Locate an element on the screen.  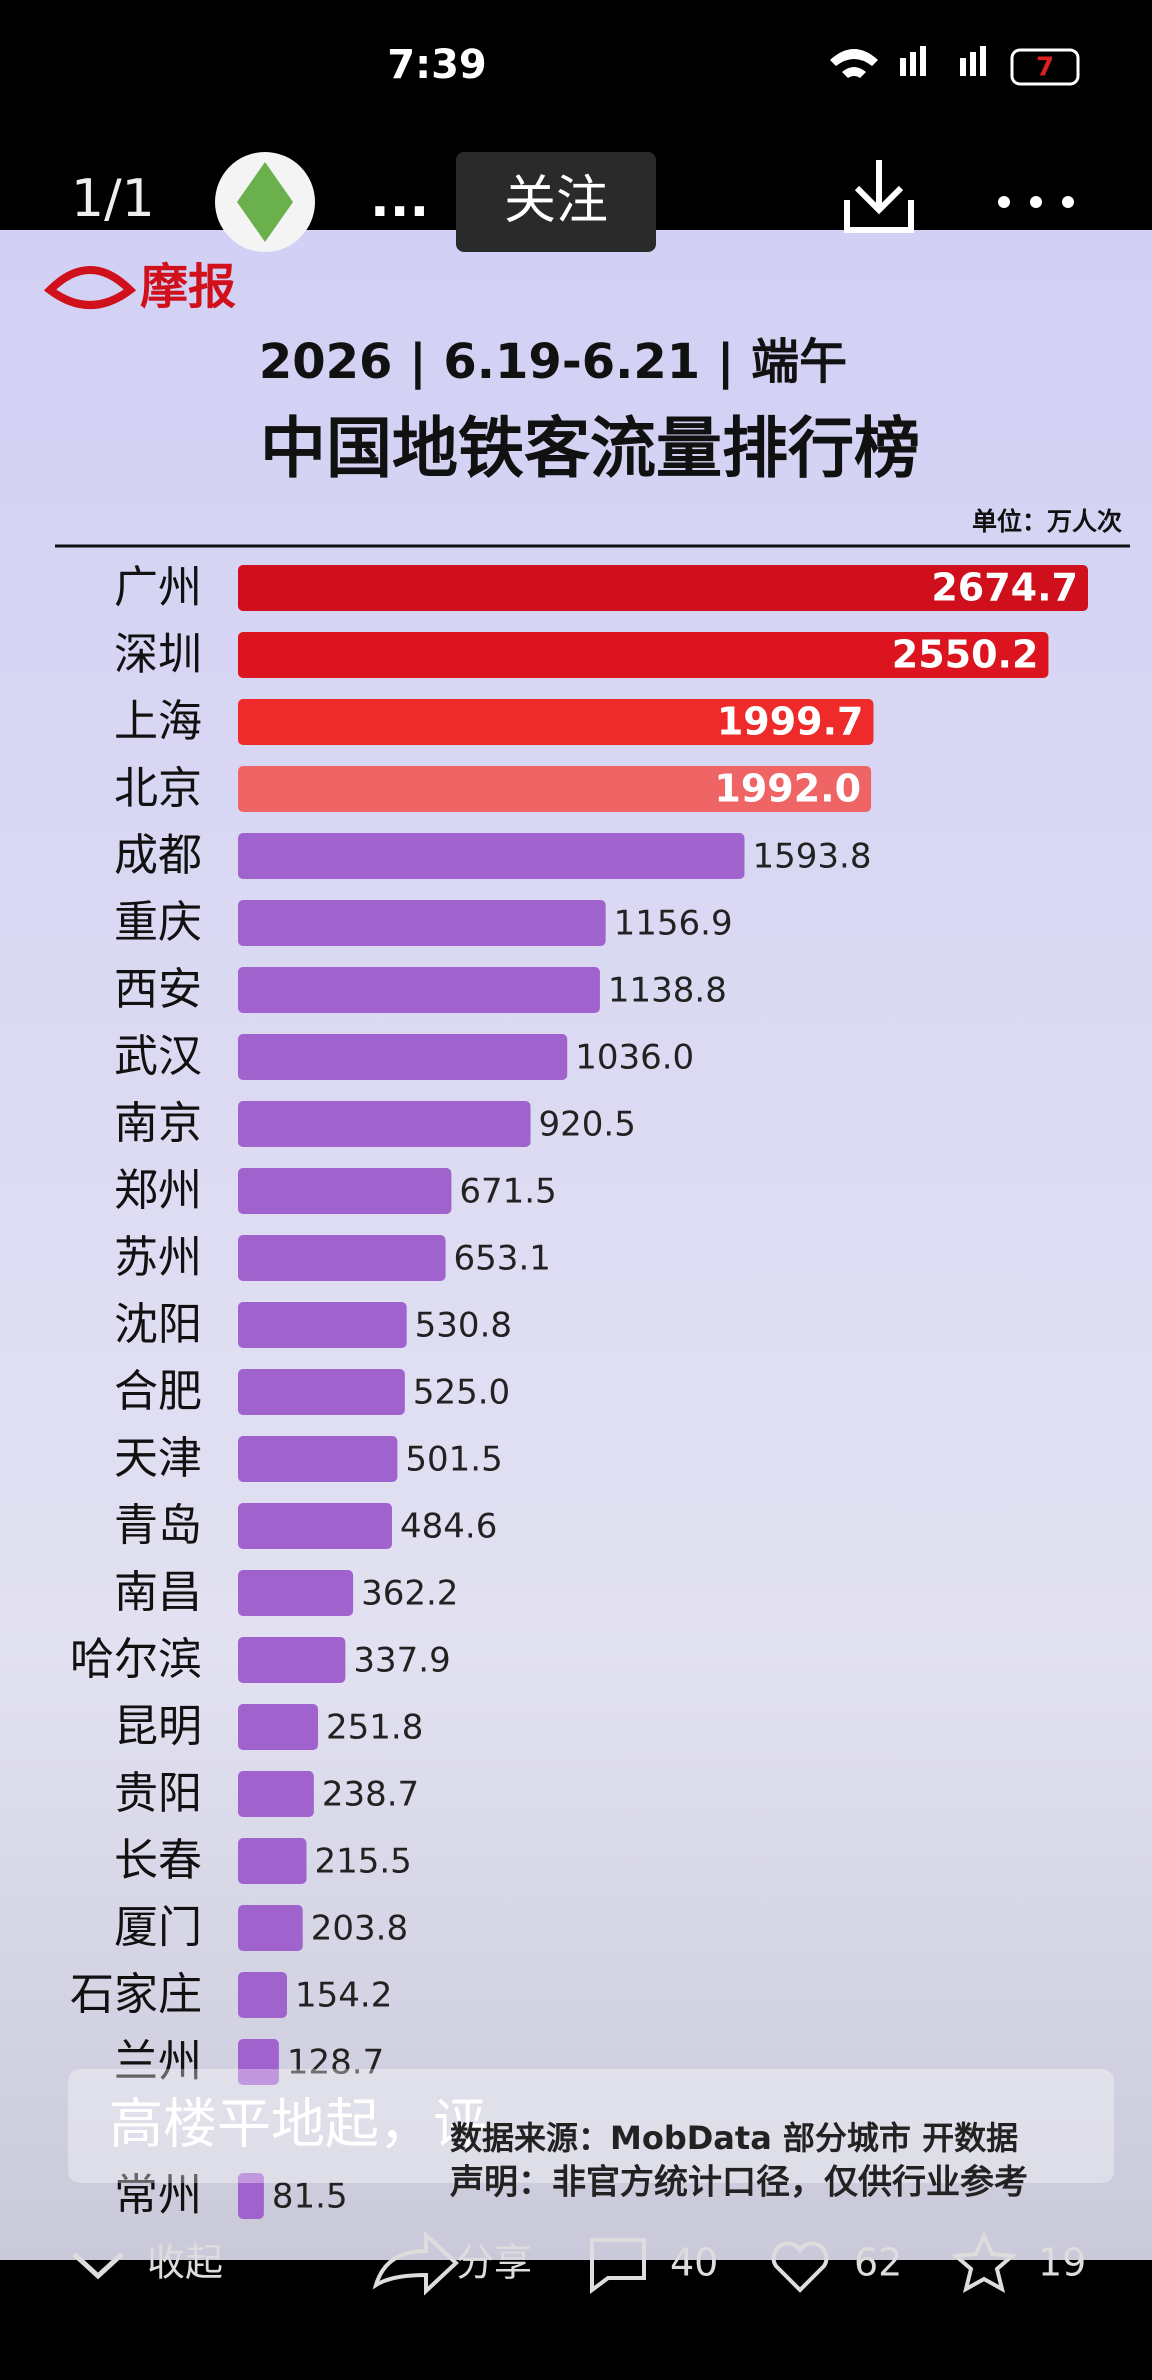
category-label: 成都 is located at coordinates (158, 855).